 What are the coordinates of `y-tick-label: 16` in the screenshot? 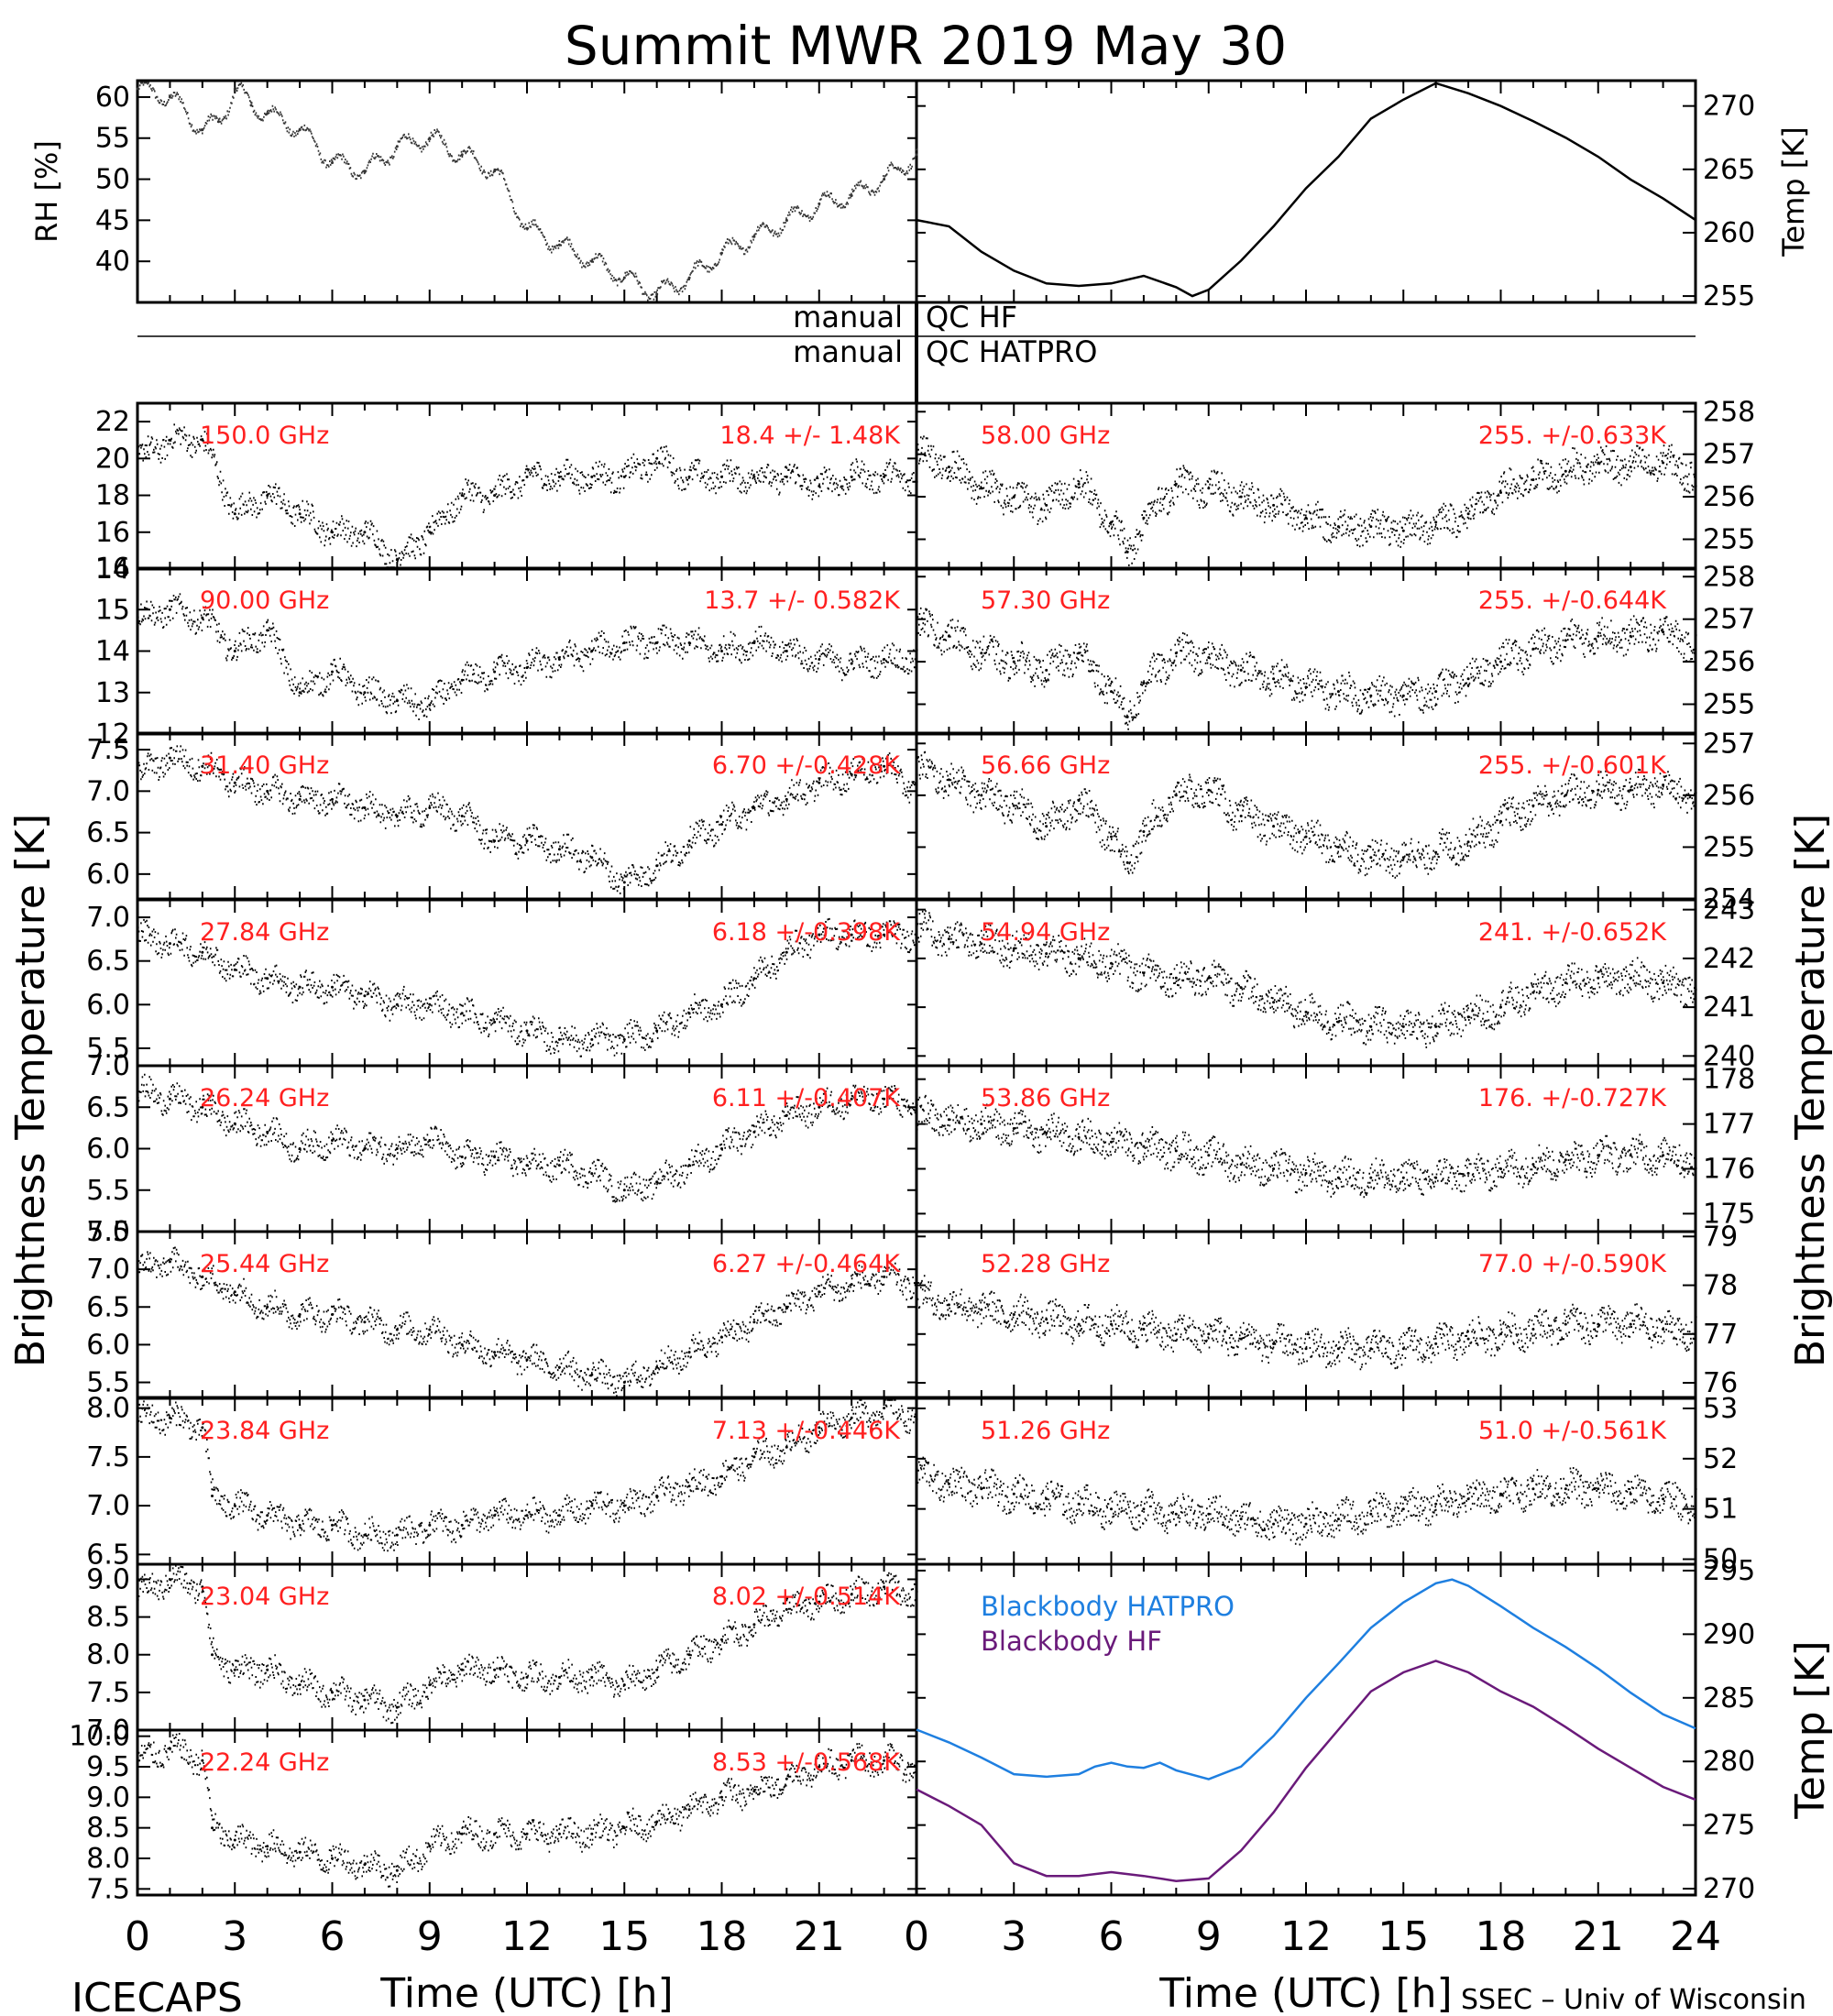 It's located at (112, 569).